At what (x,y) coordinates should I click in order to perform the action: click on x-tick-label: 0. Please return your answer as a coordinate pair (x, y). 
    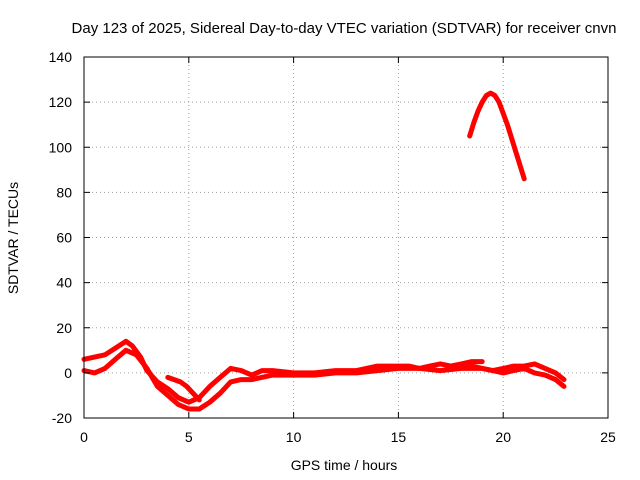
    Looking at the image, I should click on (84, 437).